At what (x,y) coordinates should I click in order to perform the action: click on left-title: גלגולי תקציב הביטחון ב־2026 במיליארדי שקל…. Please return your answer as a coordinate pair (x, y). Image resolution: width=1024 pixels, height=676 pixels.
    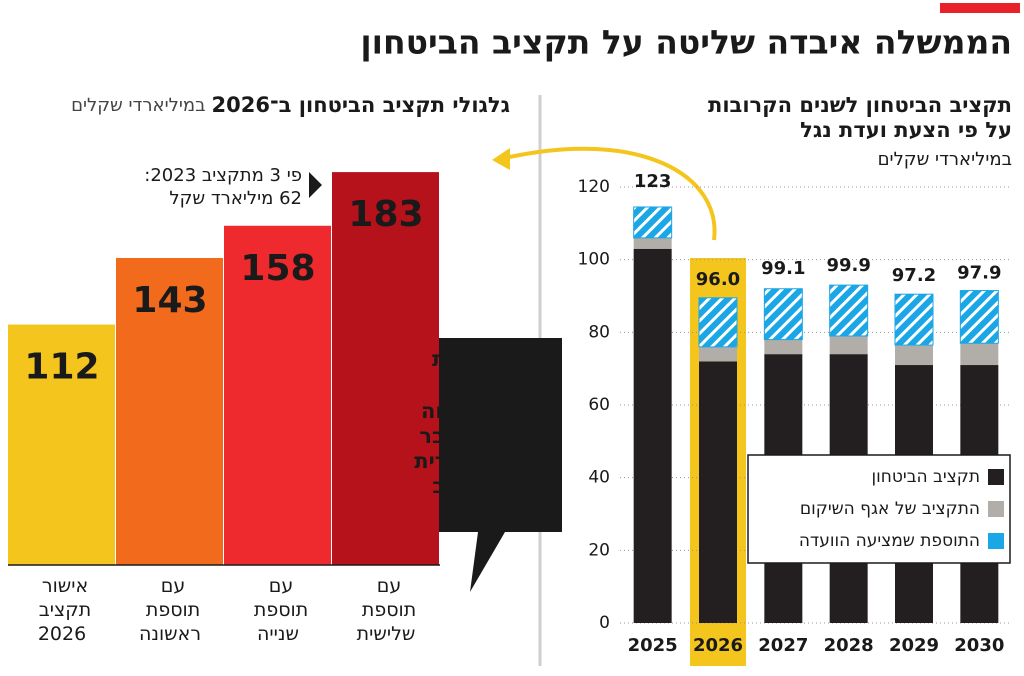
    Looking at the image, I should click on (290, 105).